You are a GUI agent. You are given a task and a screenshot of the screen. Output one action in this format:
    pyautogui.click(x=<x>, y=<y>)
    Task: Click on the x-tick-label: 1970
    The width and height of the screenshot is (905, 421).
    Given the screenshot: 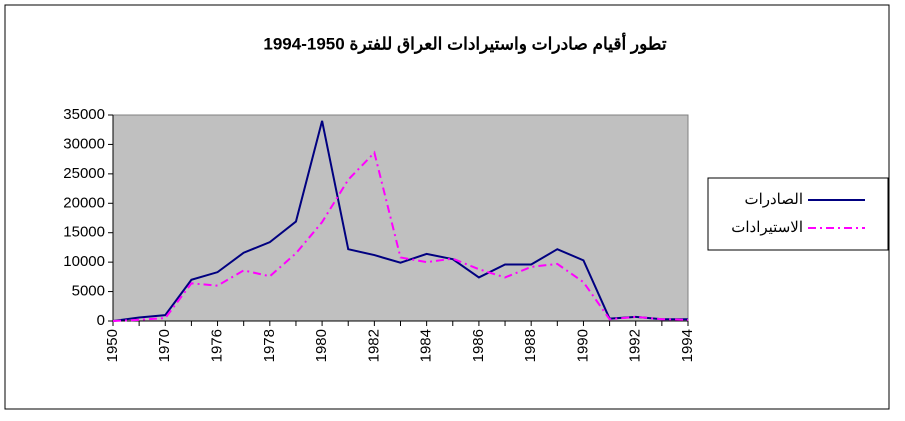 What is the action you would take?
    pyautogui.click(x=164, y=345)
    